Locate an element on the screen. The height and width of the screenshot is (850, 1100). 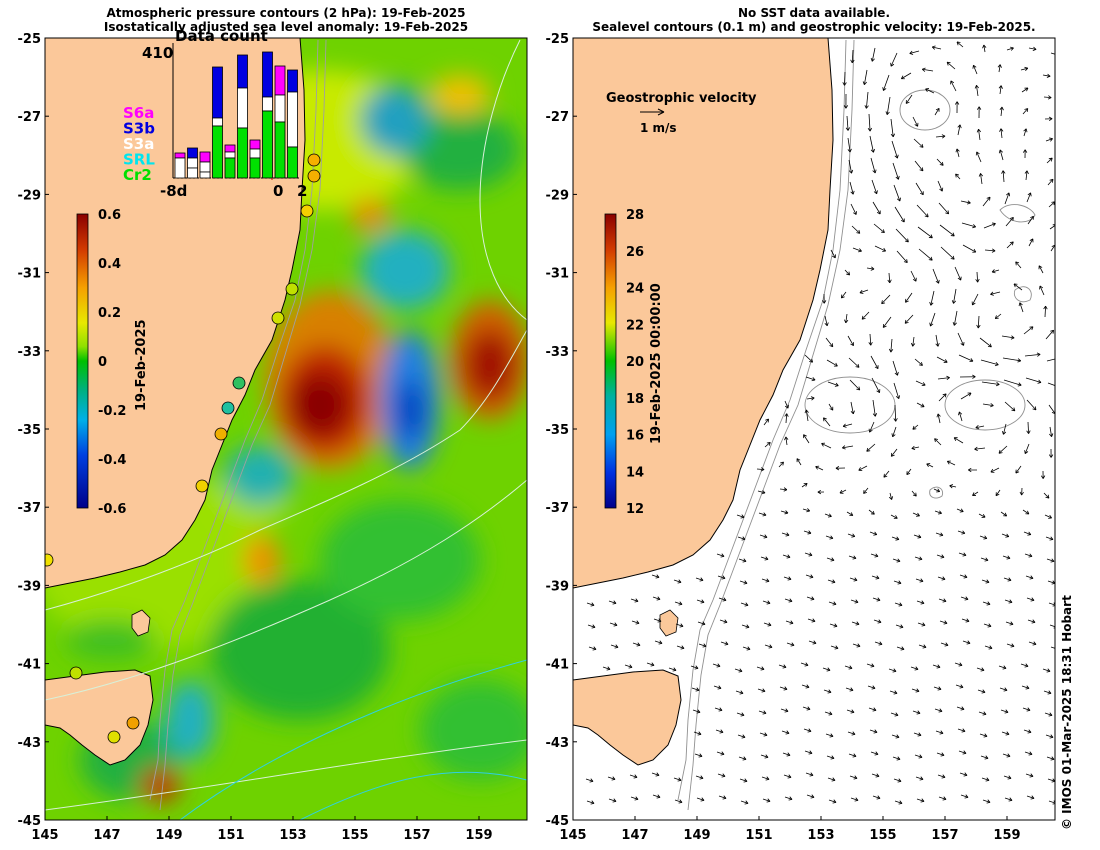
y-tick-label: -25 is located at coordinates (30, 39).